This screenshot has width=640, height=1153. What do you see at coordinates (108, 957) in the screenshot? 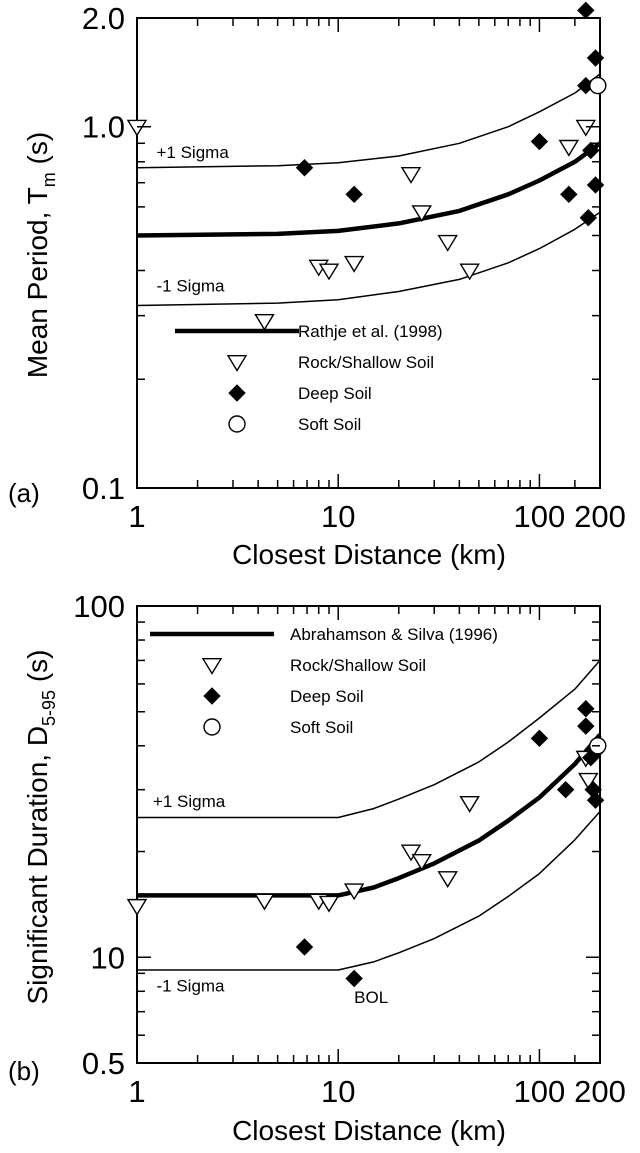
I see `y-tick-label: 10` at bounding box center [108, 957].